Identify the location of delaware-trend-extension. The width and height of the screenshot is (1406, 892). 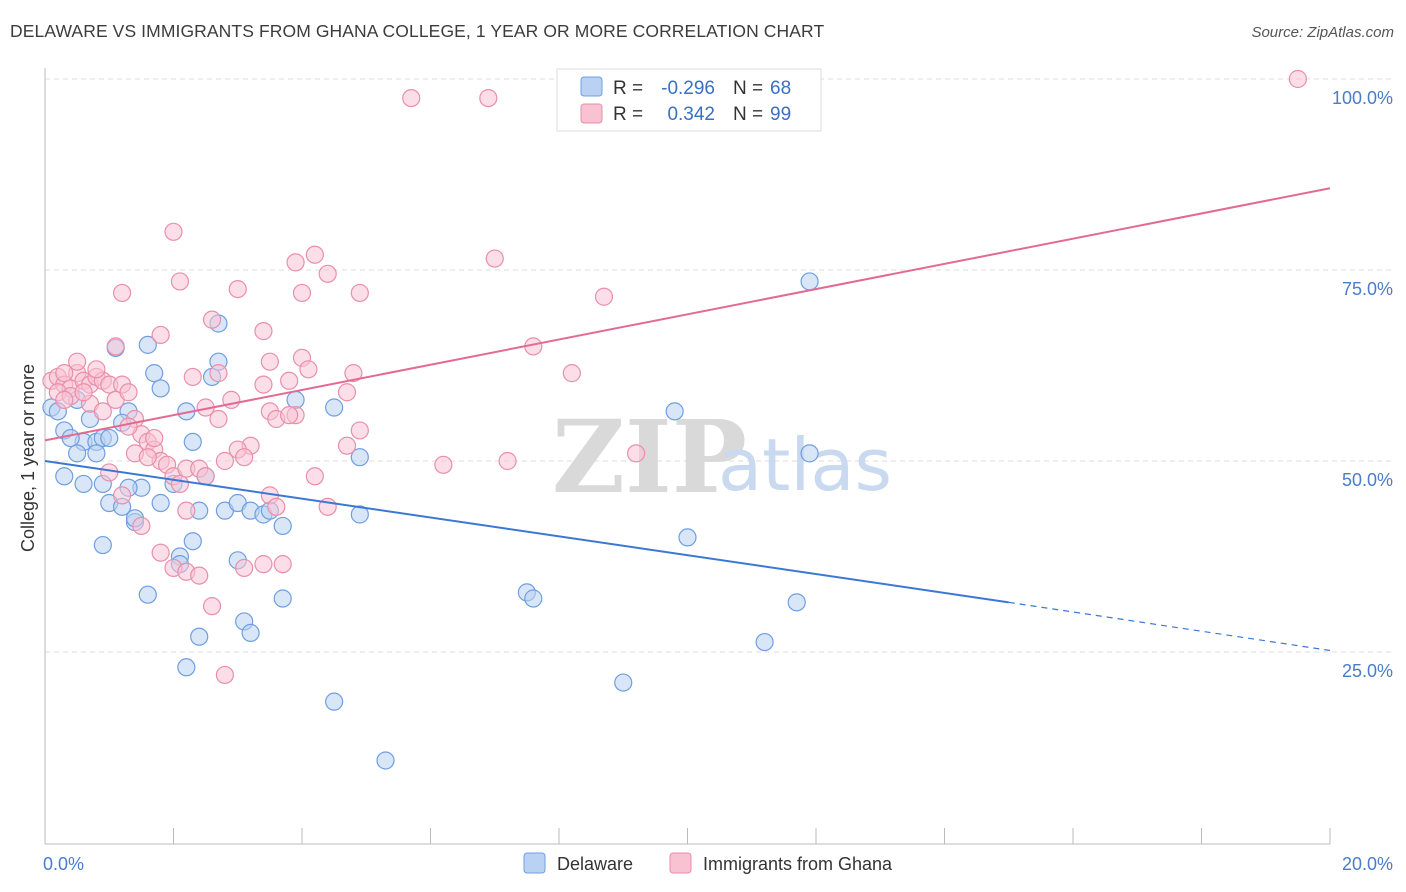
(1169, 626).